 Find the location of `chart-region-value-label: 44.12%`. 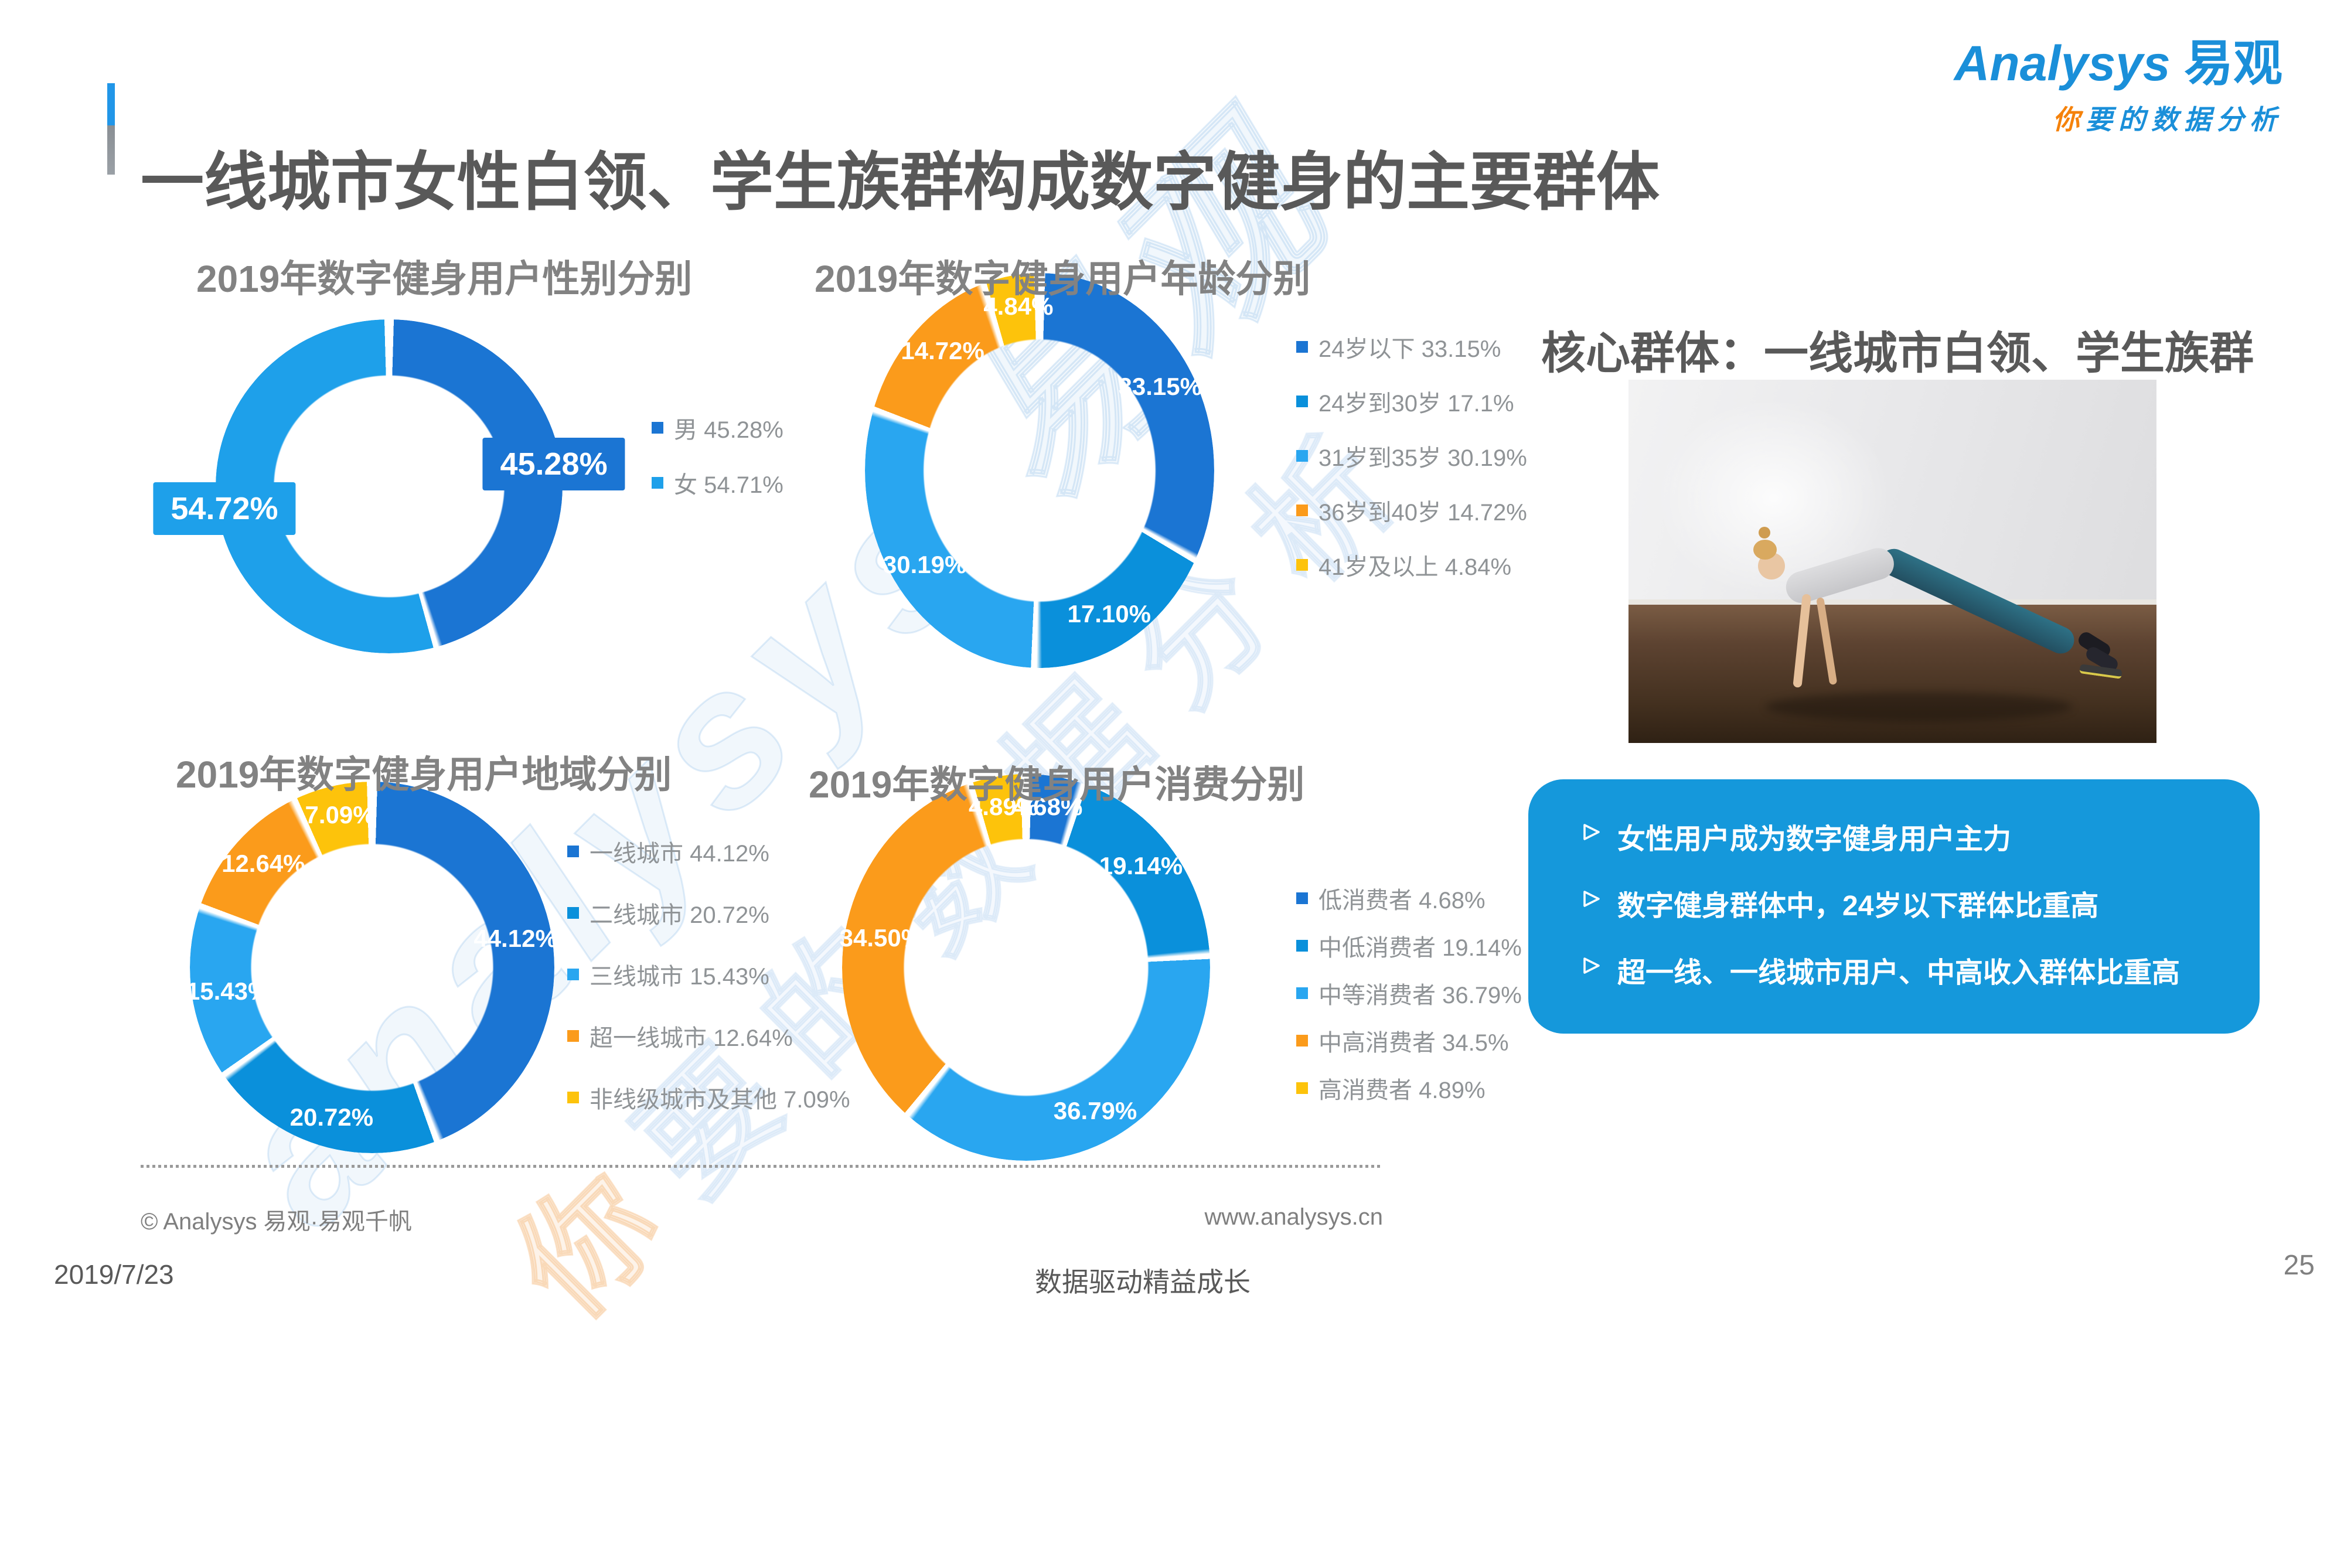

chart-region-value-label: 44.12% is located at coordinates (515, 939).